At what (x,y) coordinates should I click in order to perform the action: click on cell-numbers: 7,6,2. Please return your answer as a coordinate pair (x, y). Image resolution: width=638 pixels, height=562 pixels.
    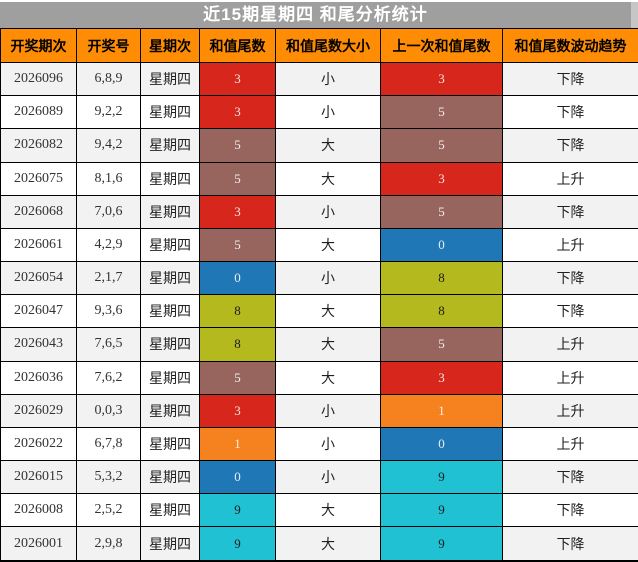
    Looking at the image, I should click on (108, 377).